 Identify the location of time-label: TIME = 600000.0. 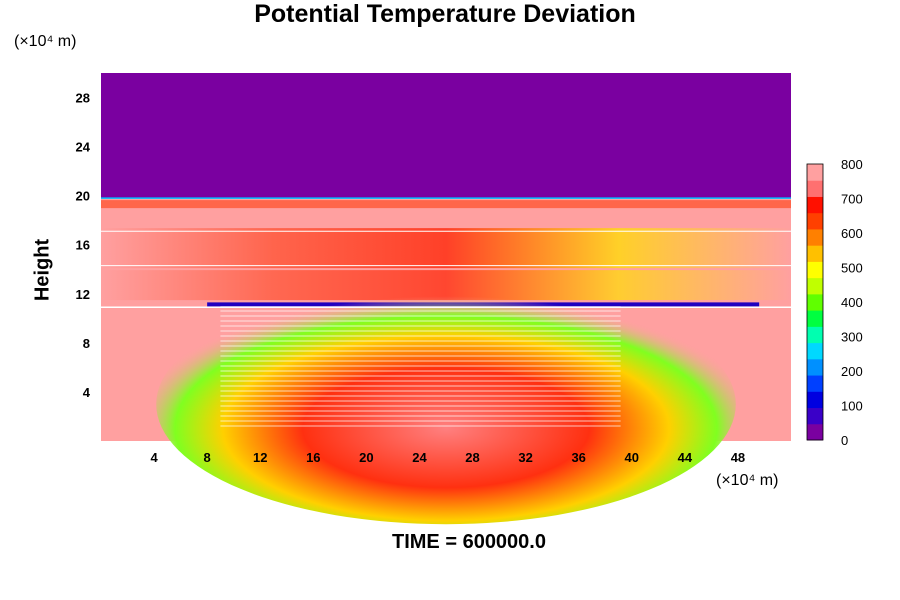
(469, 542).